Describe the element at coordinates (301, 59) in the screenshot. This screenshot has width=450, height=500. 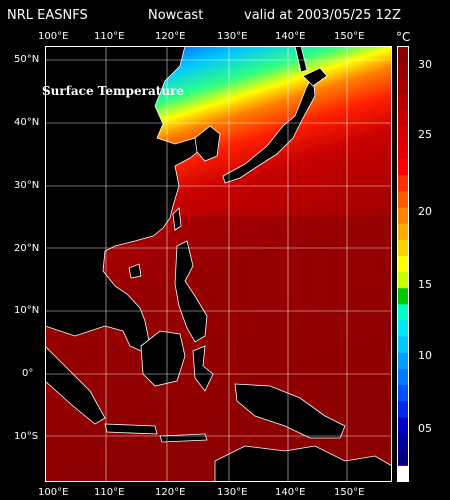
I see `sakhalin` at that location.